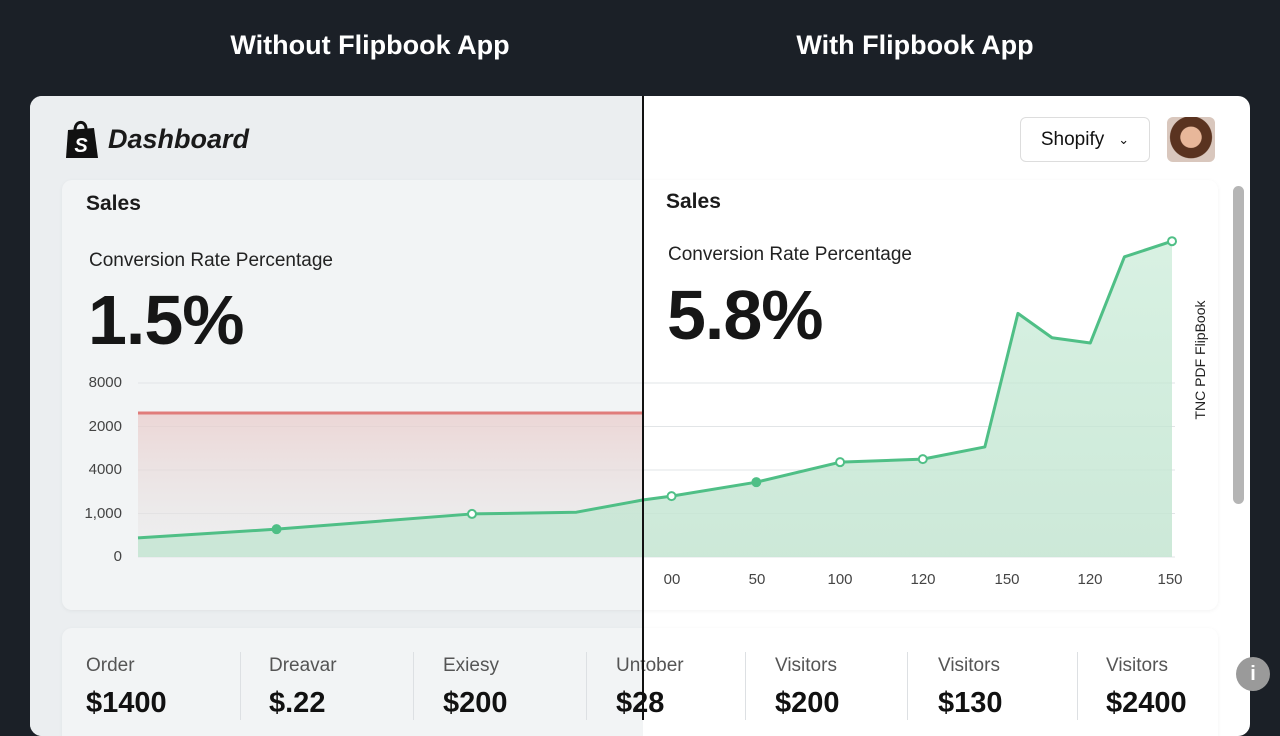  I want to click on avatar, so click(1191, 139).